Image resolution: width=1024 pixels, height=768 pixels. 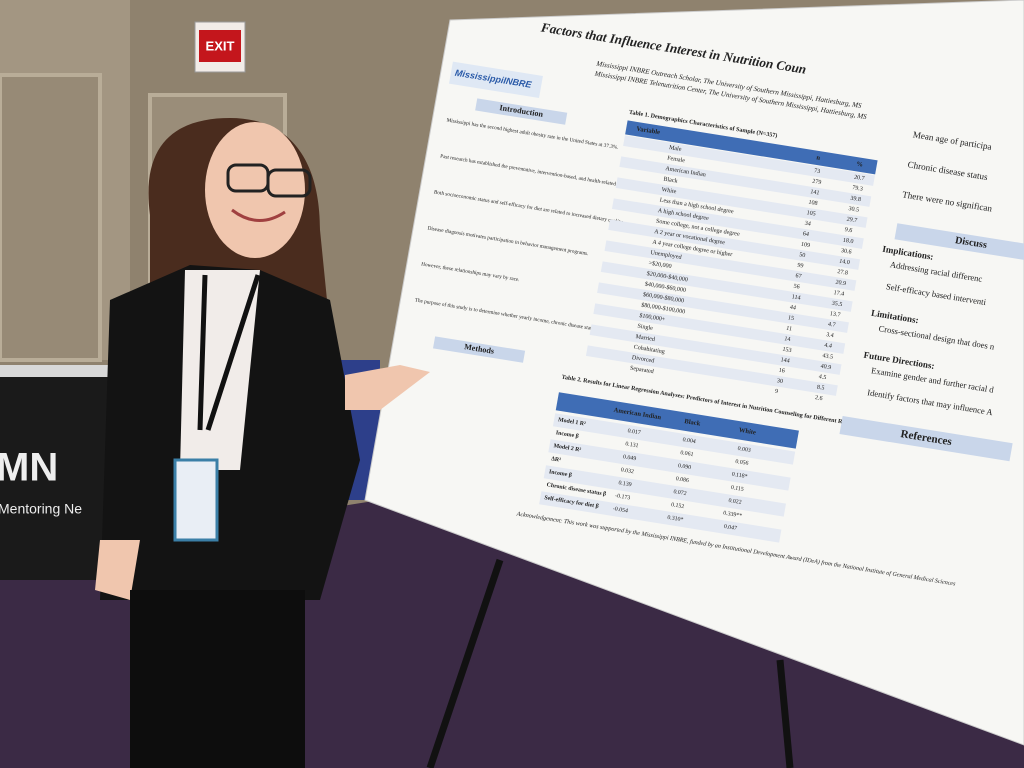 What do you see at coordinates (678, 506) in the screenshot?
I see `table-cell: 0.152` at bounding box center [678, 506].